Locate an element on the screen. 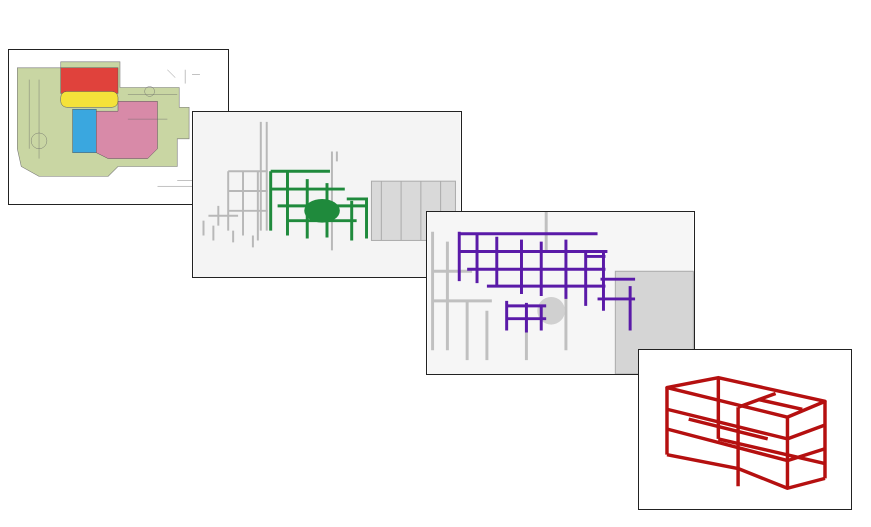  red-steel-frame is located at coordinates (746, 432).